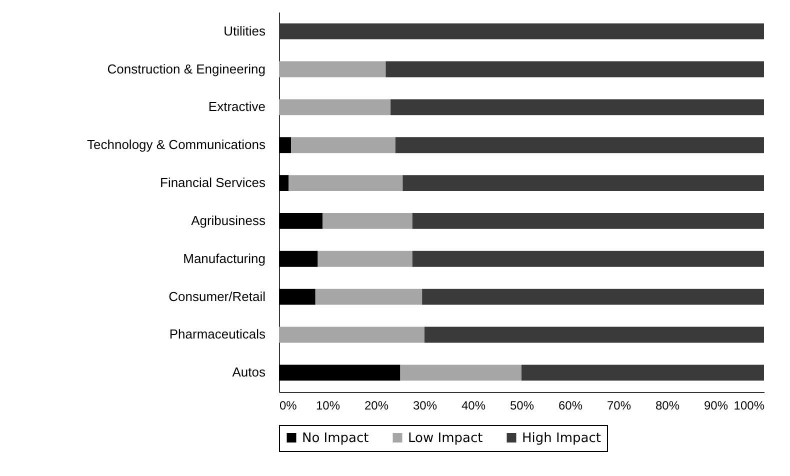 The height and width of the screenshot is (476, 790). I want to click on x-tick-label: 50%, so click(522, 405).